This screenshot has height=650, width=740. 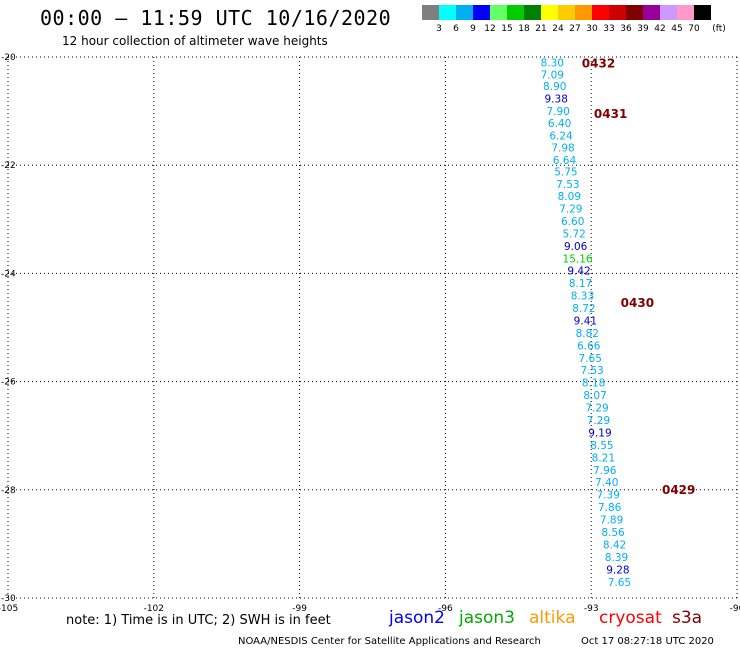 I want to click on colorbar-tick-label: 70, so click(x=694, y=29).